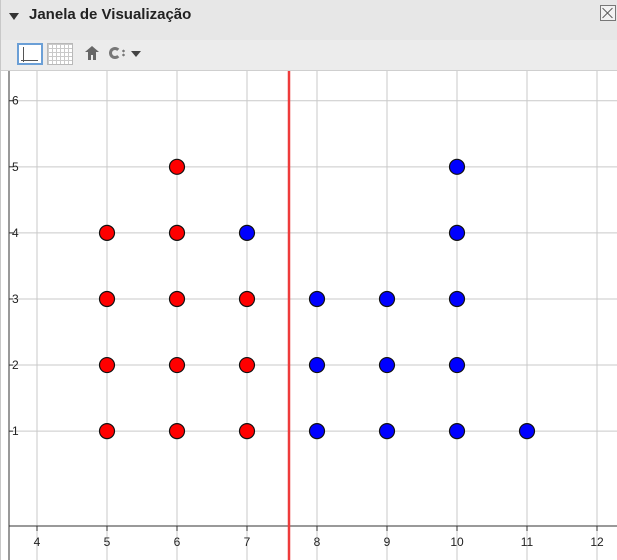  Describe the element at coordinates (177, 542) in the screenshot. I see `x-tick-label: 6` at that location.